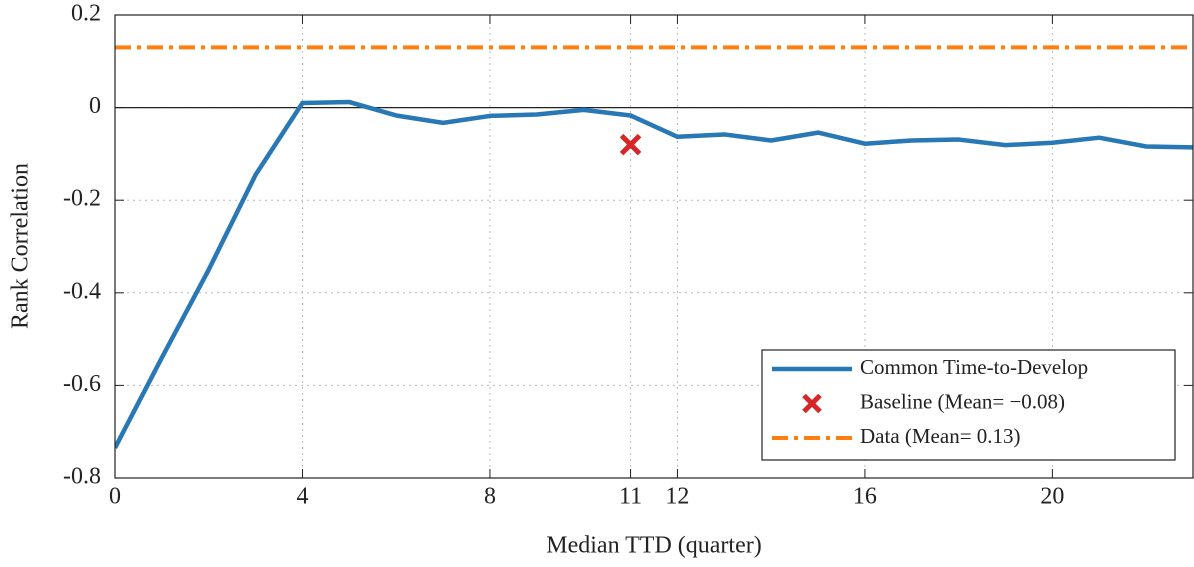 This screenshot has height=567, width=1194. Describe the element at coordinates (82, 199) in the screenshot. I see `y-tick-label: -0.2` at that location.